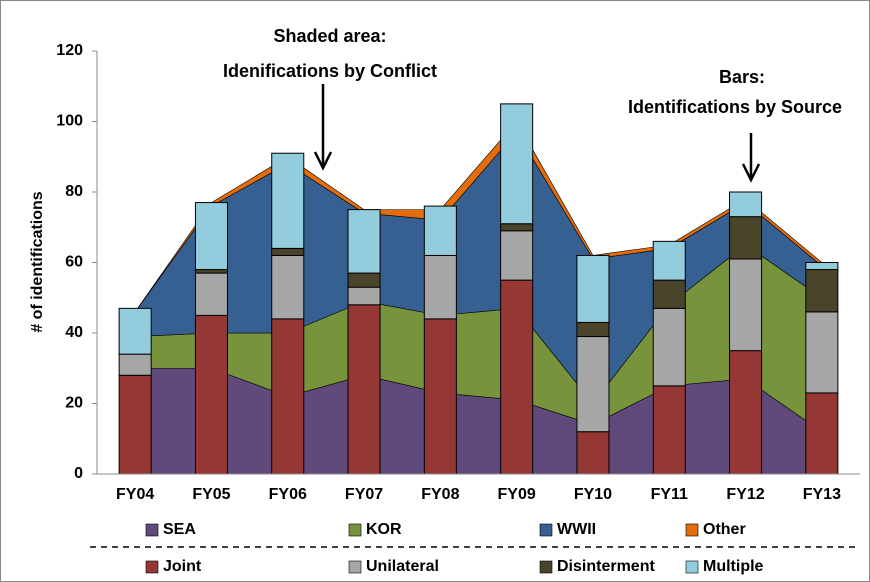  What do you see at coordinates (440, 494) in the screenshot?
I see `x-tick-label: FY08` at bounding box center [440, 494].